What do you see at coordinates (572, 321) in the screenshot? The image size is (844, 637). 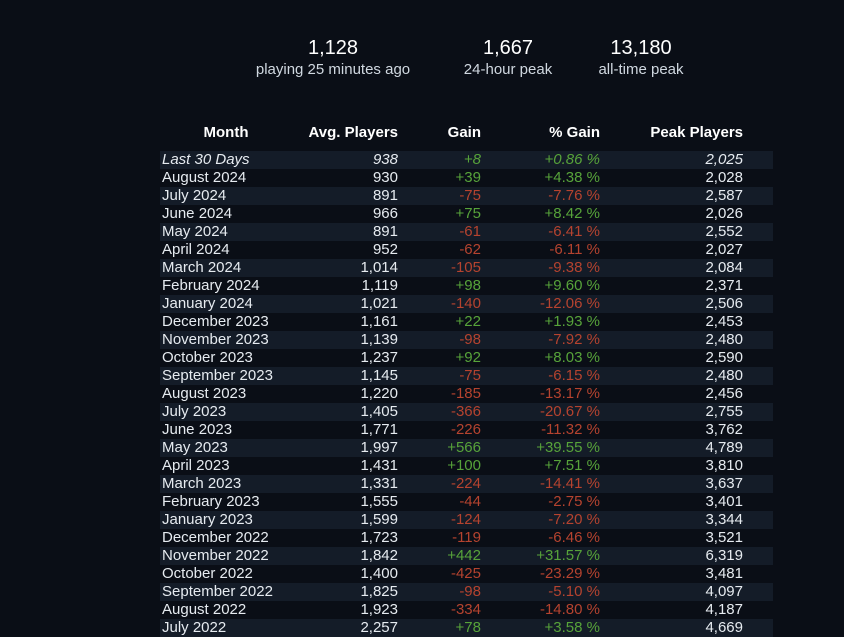 I see `pct-gain: +1.93 %` at bounding box center [572, 321].